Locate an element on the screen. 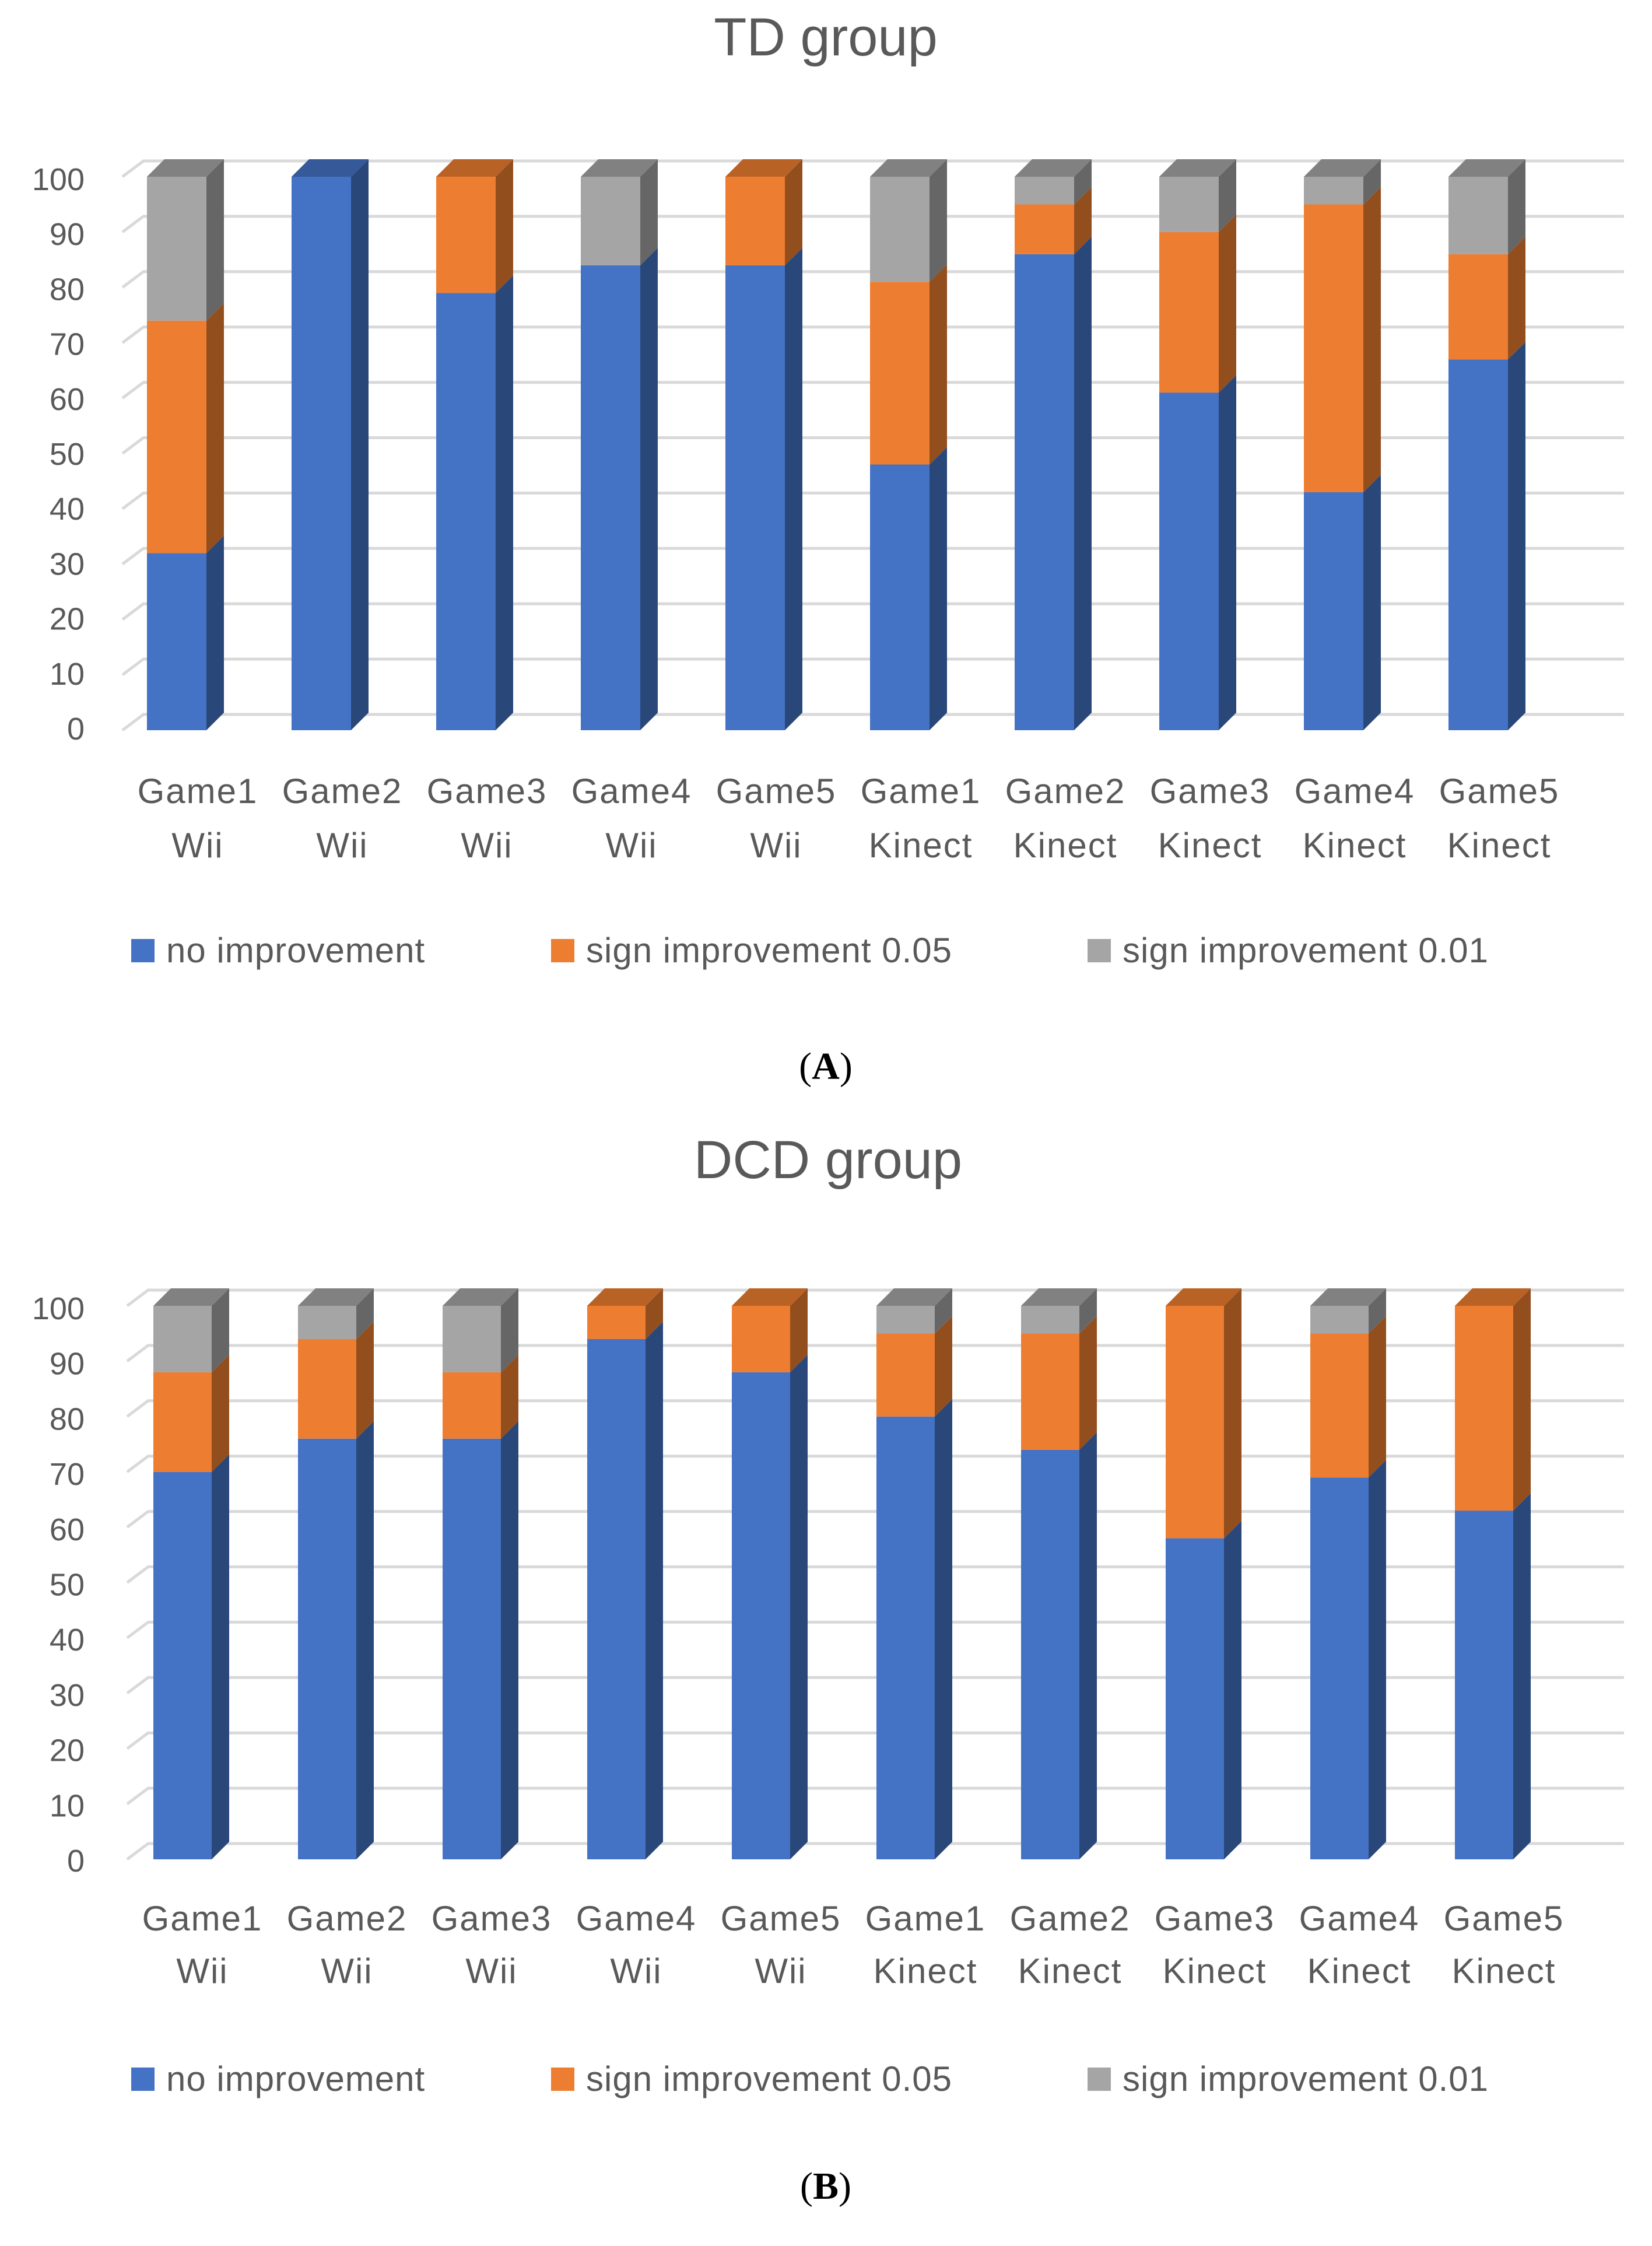 The image size is (1652, 2246). panel-label: (B) is located at coordinates (825, 2186).